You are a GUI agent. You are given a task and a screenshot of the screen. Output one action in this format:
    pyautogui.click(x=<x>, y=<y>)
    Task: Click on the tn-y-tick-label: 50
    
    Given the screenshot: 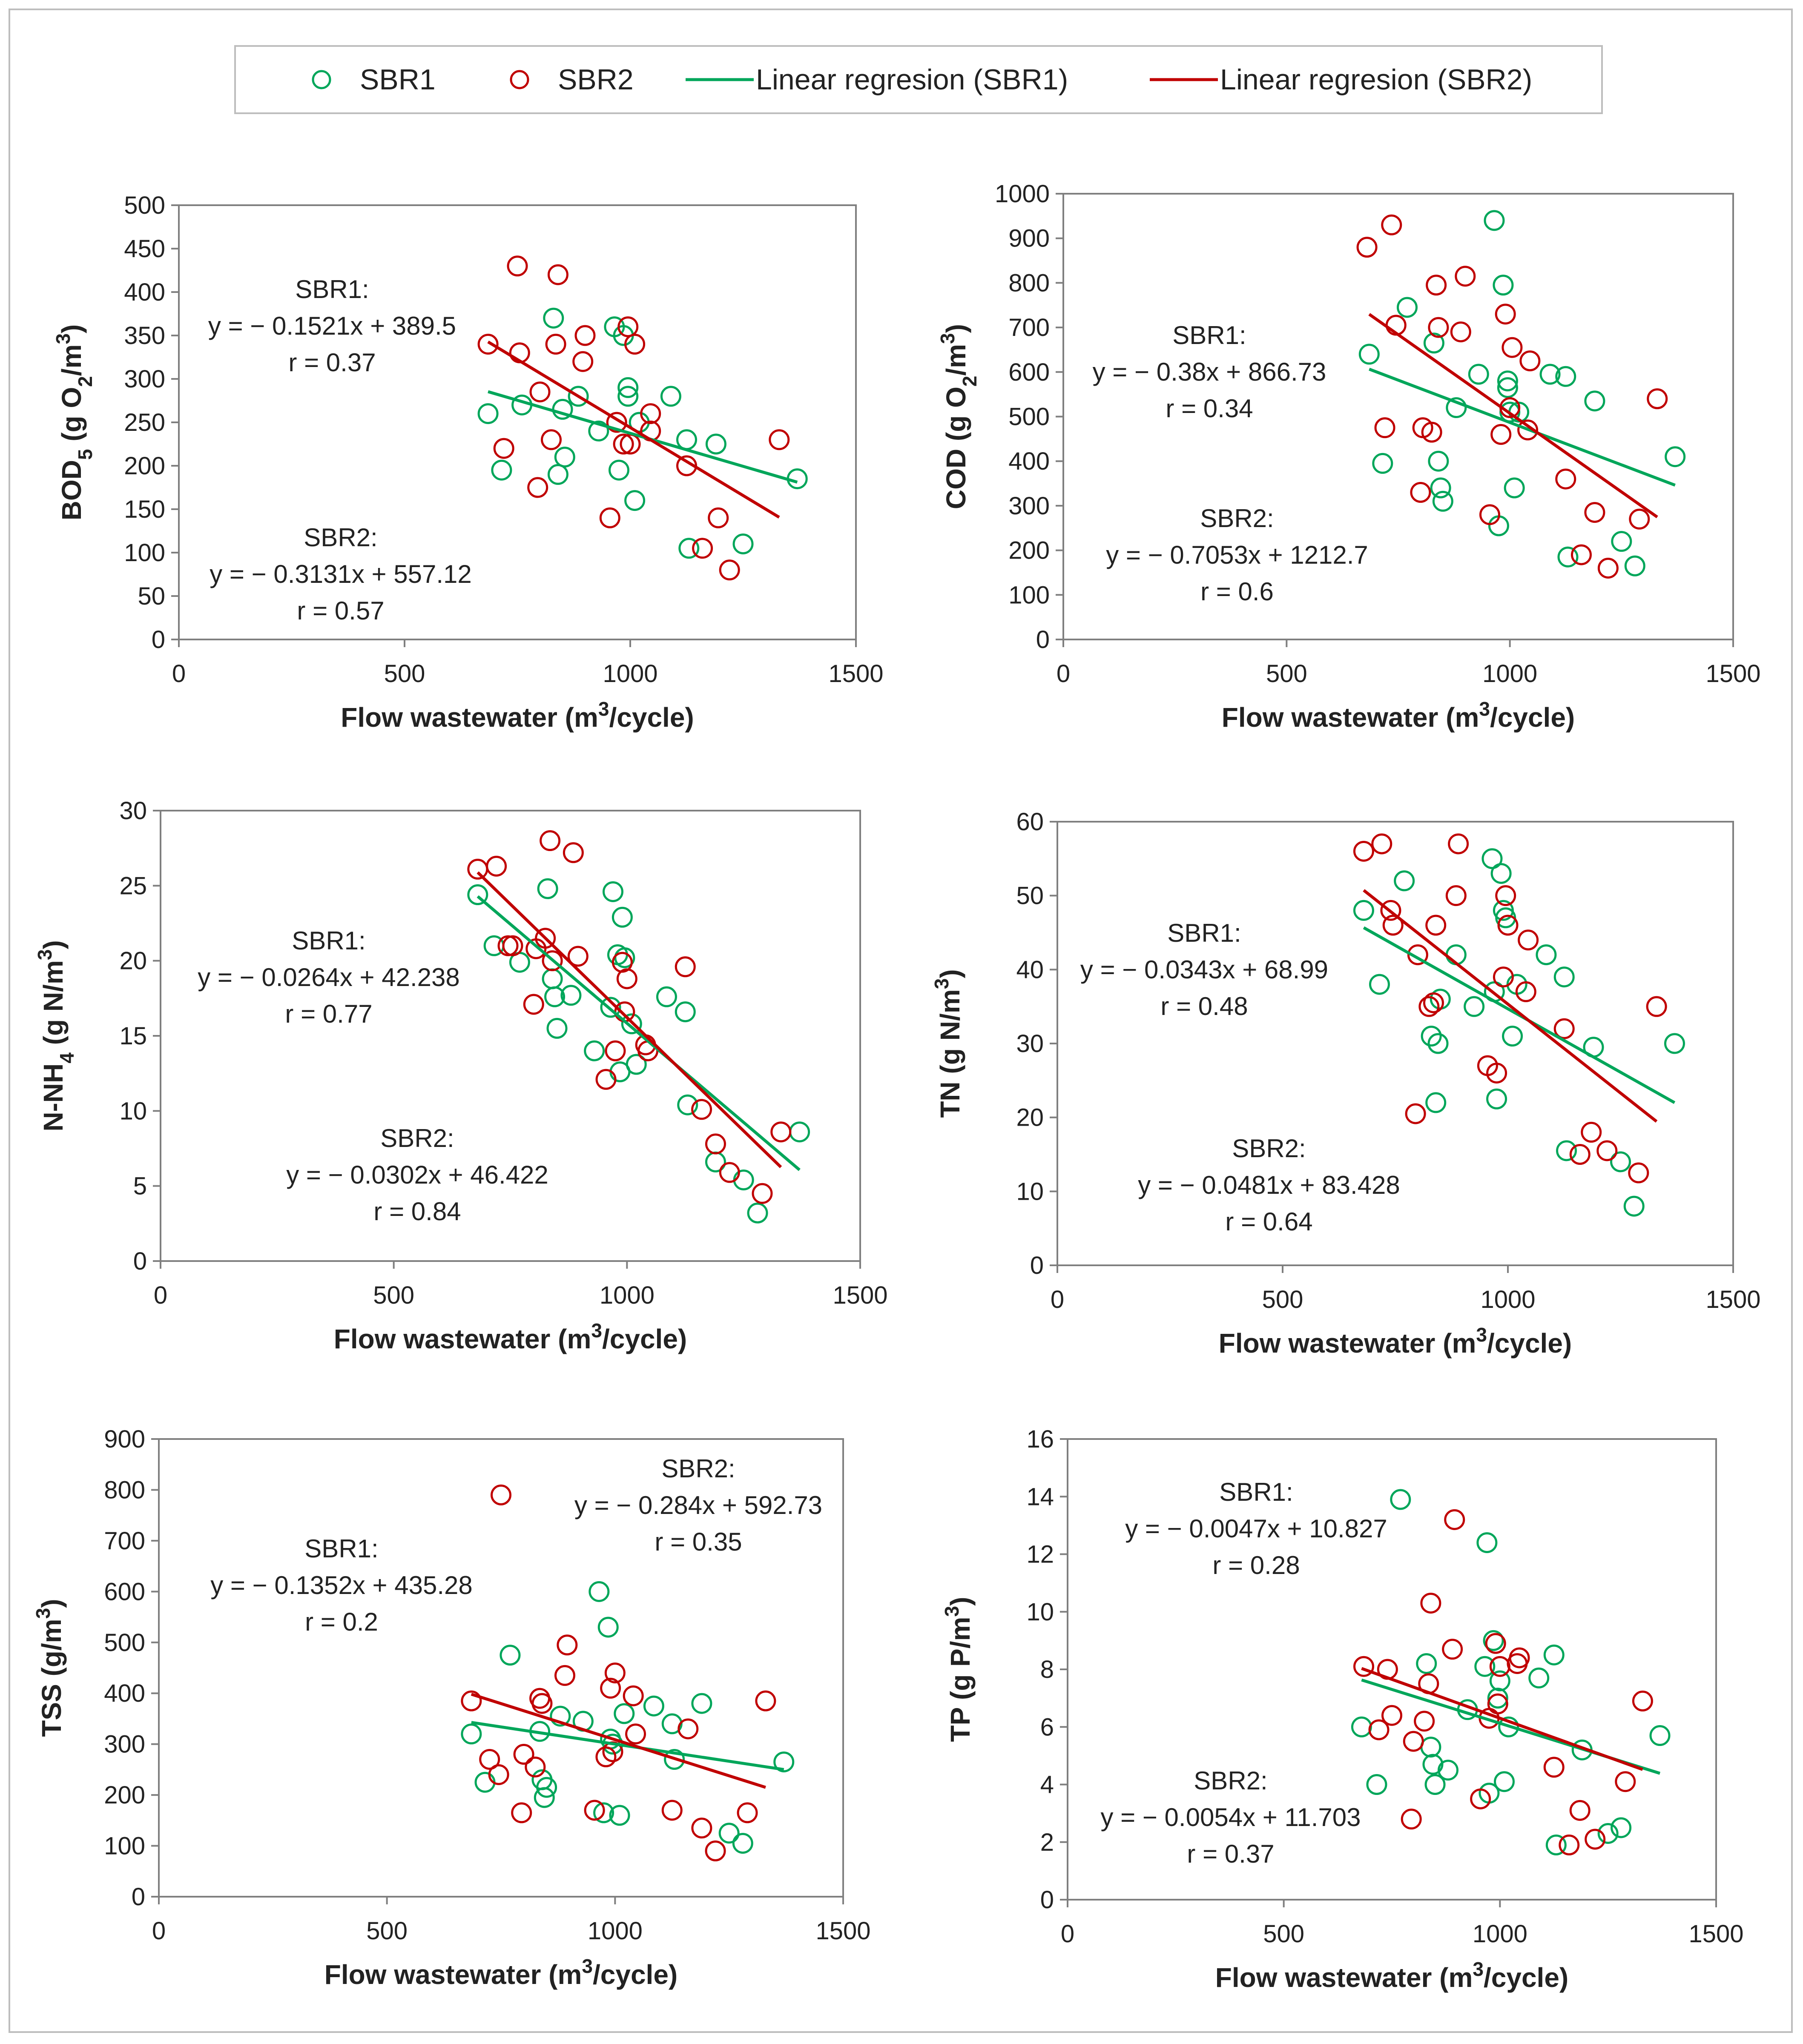 What is the action you would take?
    pyautogui.click(x=1030, y=896)
    